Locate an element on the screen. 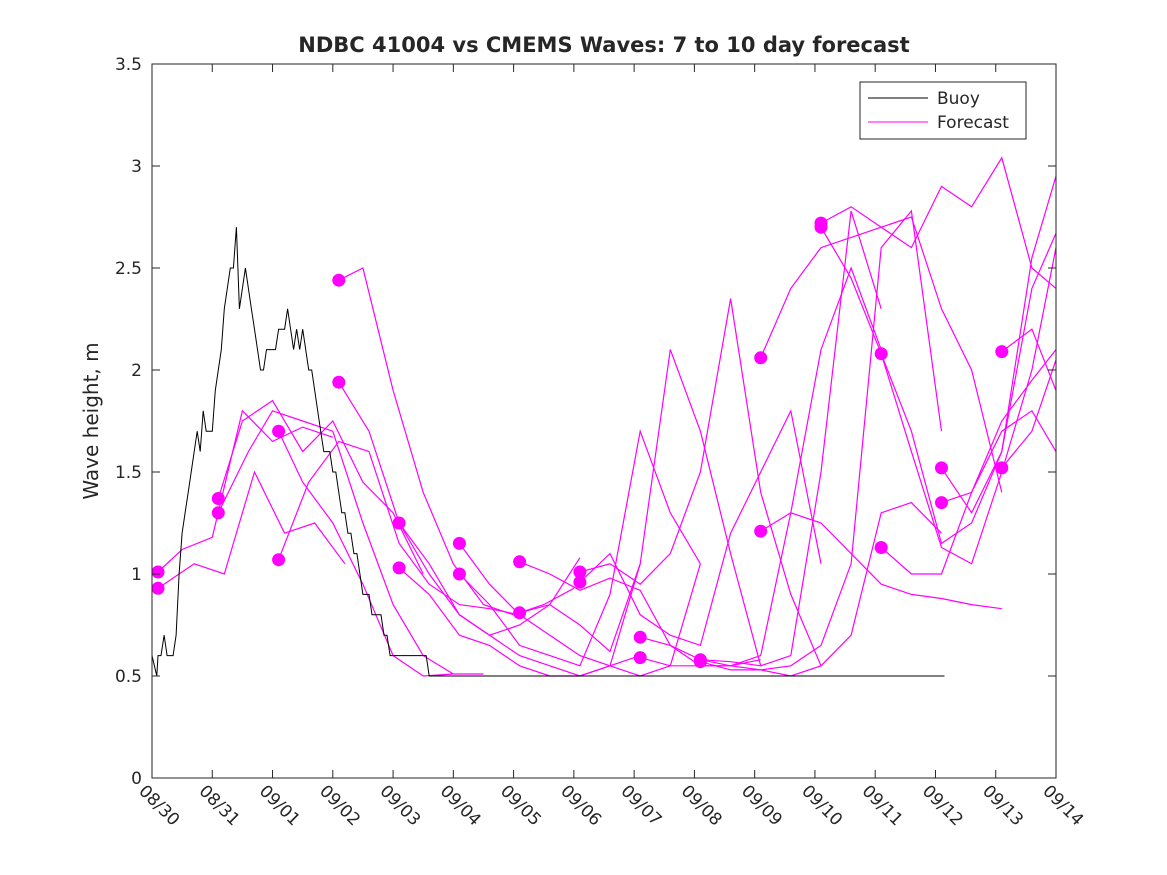 The image size is (1167, 875). y-tick-label: 2 is located at coordinates (136, 371).